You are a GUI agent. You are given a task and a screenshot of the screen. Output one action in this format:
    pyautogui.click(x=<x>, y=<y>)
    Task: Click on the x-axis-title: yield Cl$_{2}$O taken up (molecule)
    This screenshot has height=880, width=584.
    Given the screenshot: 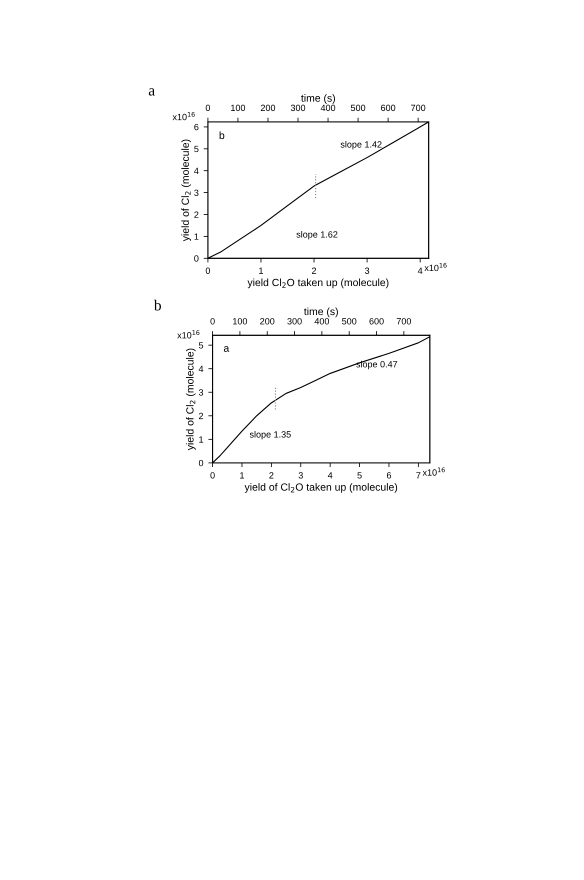 What is the action you would take?
    pyautogui.click(x=317, y=283)
    